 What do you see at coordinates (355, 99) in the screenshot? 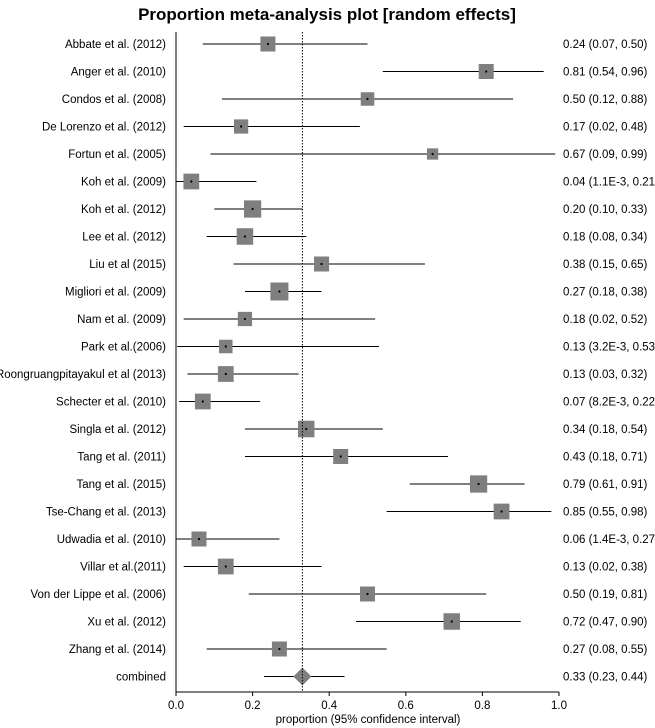
I see `study-row: Condos et al. (2008) 0.50 (0.12, 0.88)` at bounding box center [355, 99].